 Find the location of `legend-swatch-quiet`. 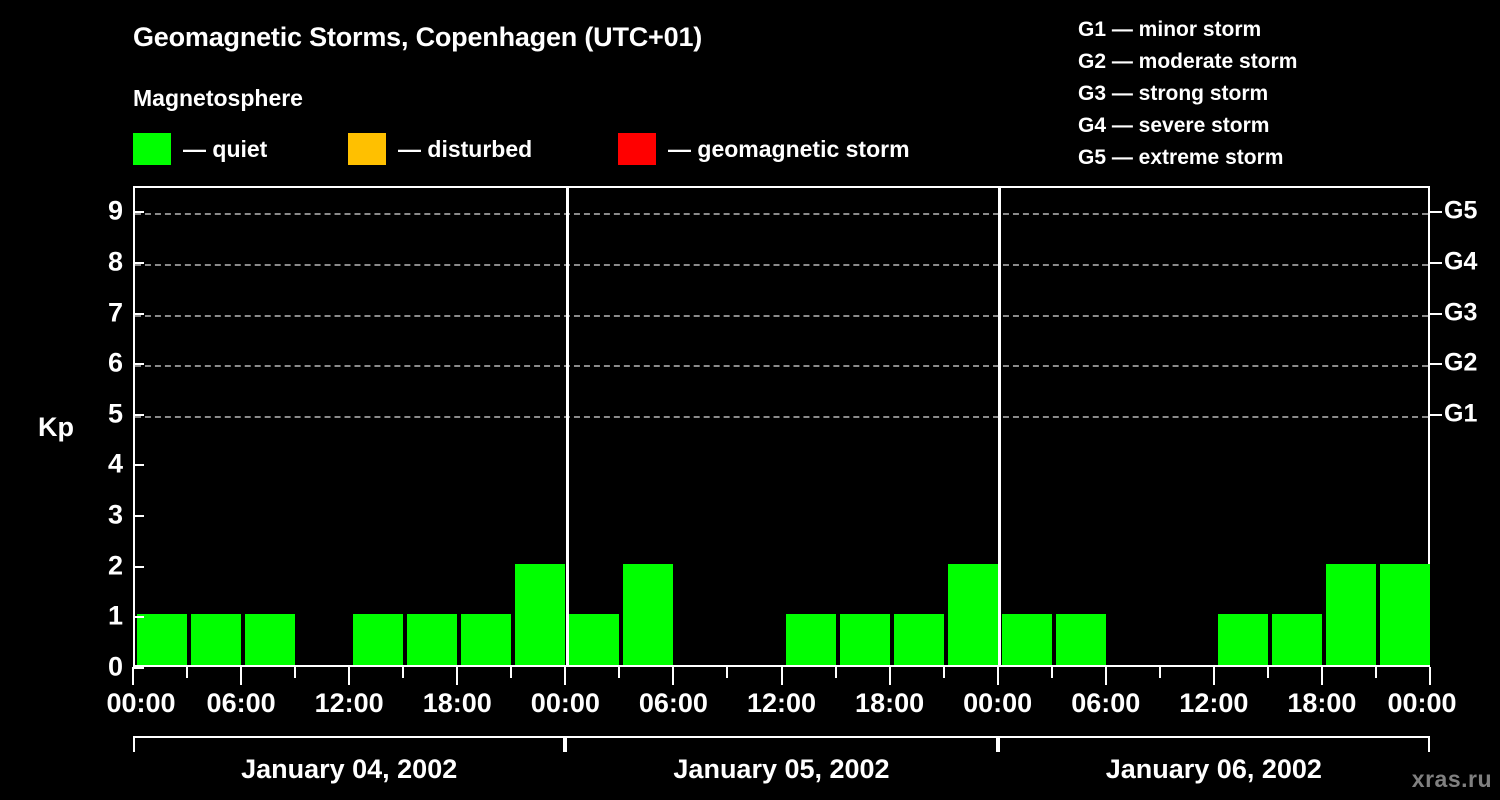

legend-swatch-quiet is located at coordinates (152, 149).